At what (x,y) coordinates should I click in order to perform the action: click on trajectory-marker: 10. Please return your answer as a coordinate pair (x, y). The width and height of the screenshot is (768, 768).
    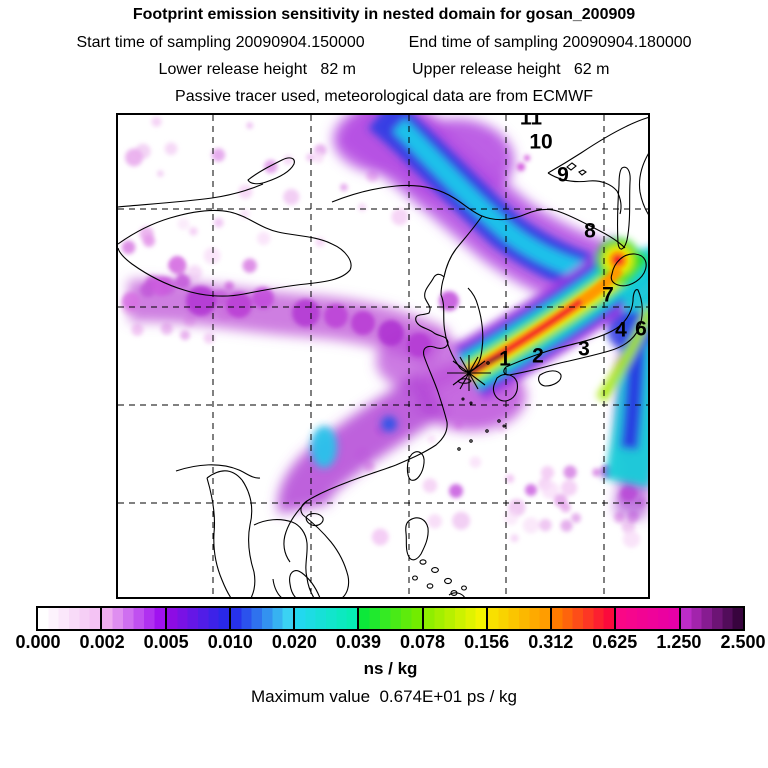
    Looking at the image, I should click on (541, 142).